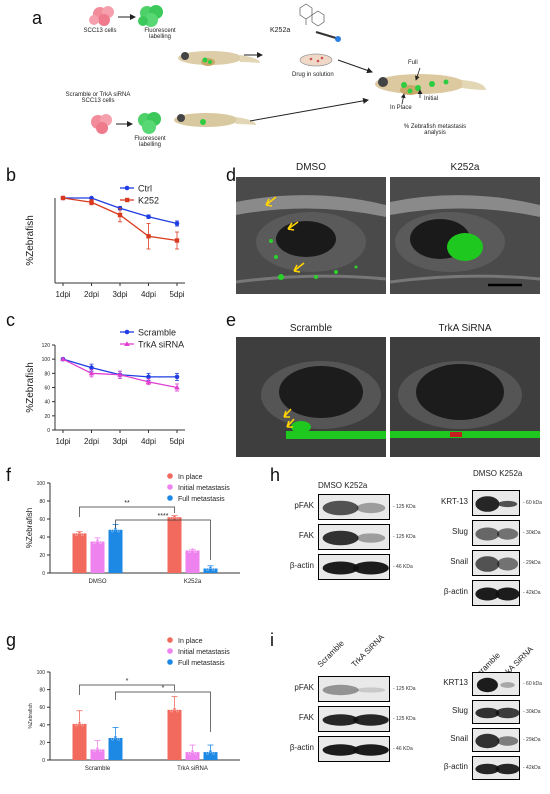 This screenshot has width=550, height=794. Describe the element at coordinates (306, 535) in the screenshot. I see `blot-label: FAK` at that location.